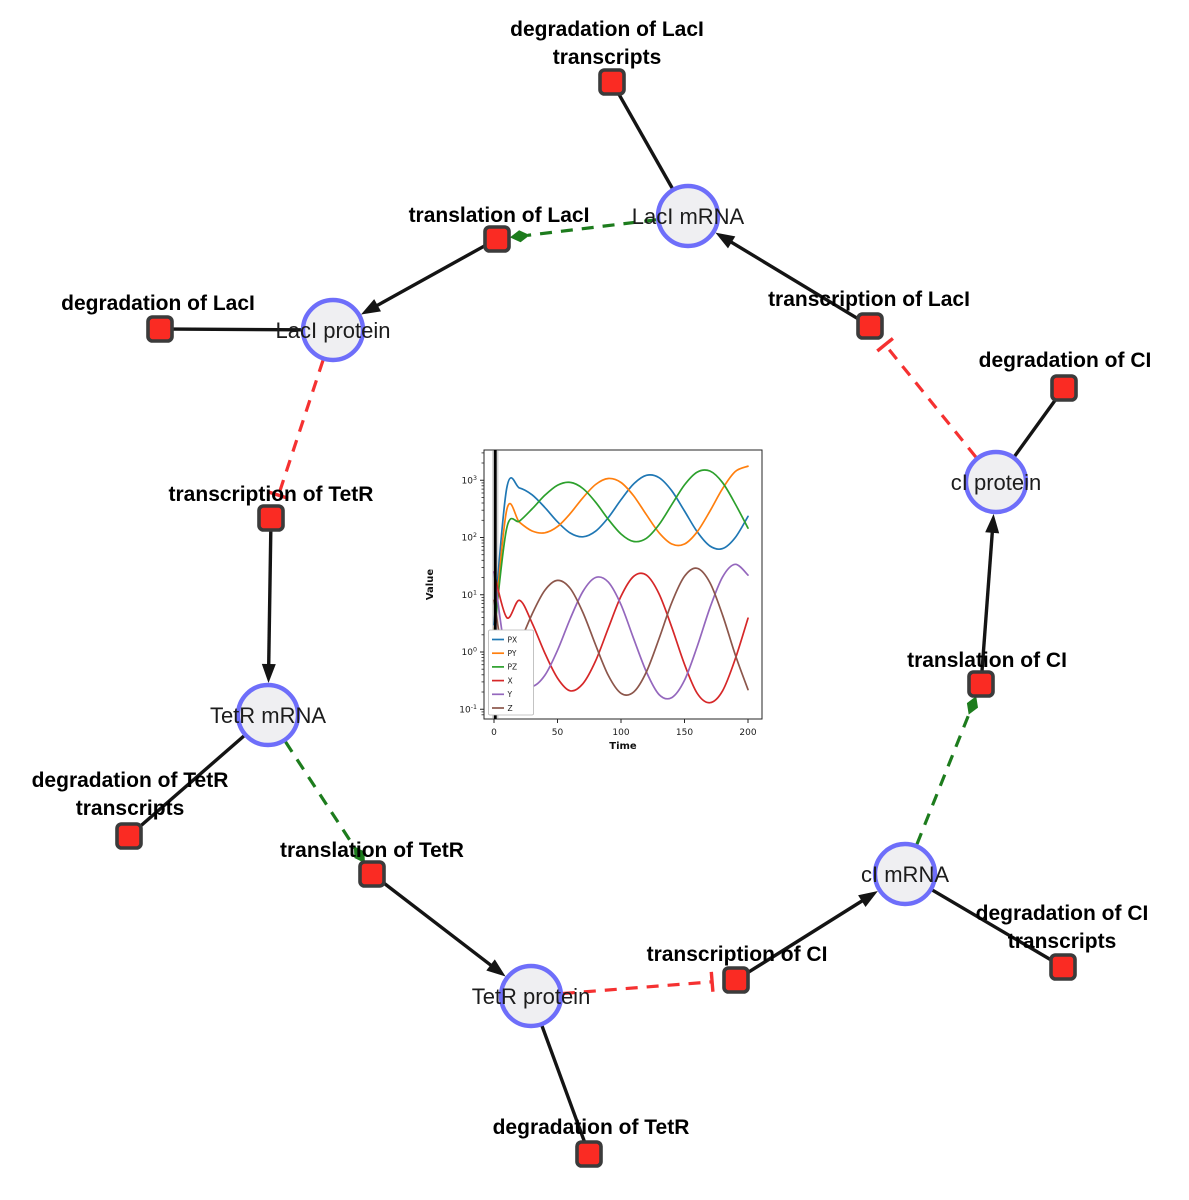 Image resolution: width=1189 pixels, height=1200 pixels. I want to click on degradation-of-ci-transcripts-label: degradation of CI, so click(1062, 913).